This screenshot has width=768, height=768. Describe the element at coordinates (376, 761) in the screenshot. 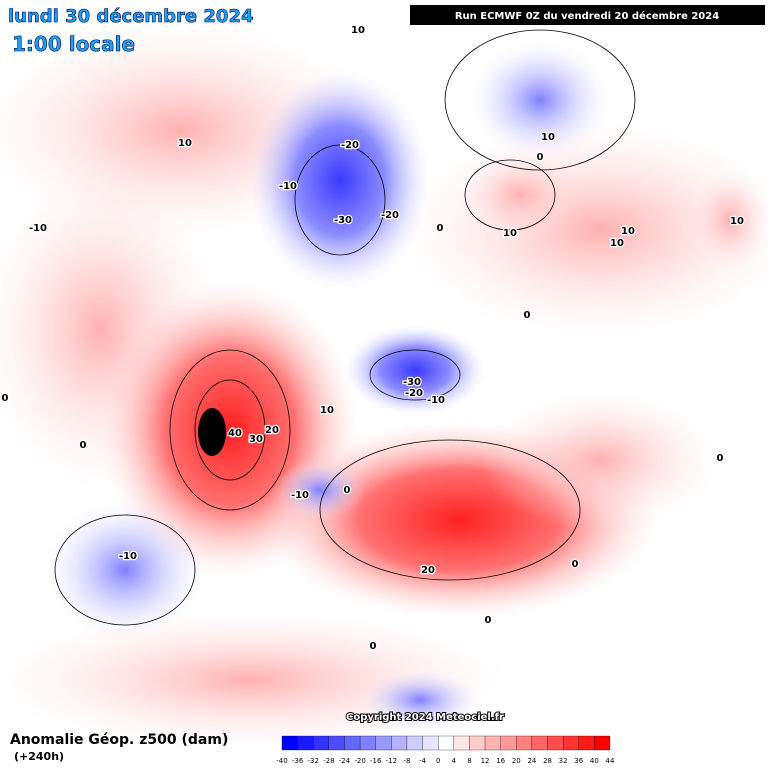

I see `colorbar-label: -16` at that location.